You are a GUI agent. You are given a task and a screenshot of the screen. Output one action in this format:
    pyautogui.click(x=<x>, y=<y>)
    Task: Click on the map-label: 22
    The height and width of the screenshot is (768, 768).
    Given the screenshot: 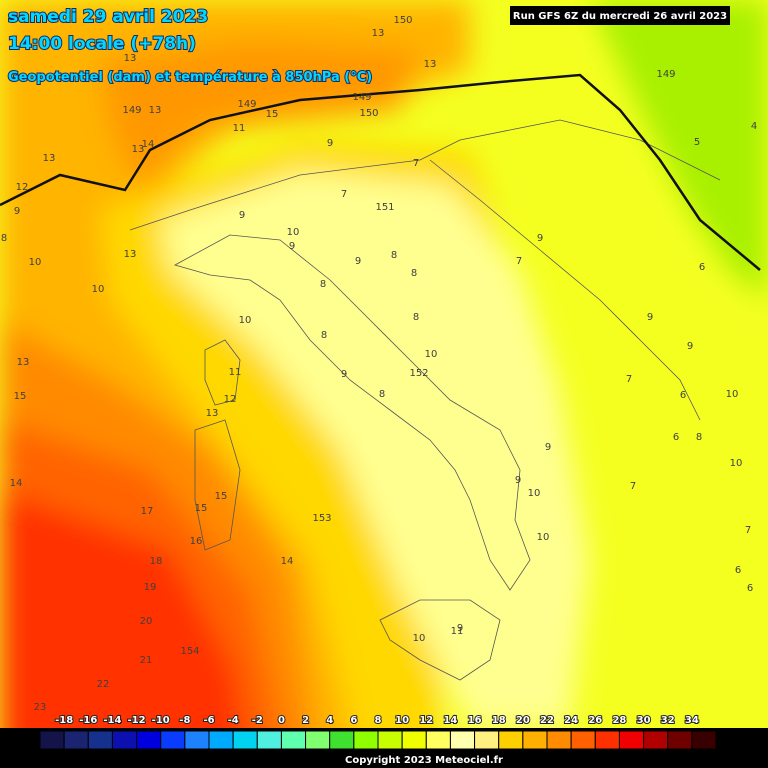 What is the action you would take?
    pyautogui.click(x=103, y=684)
    